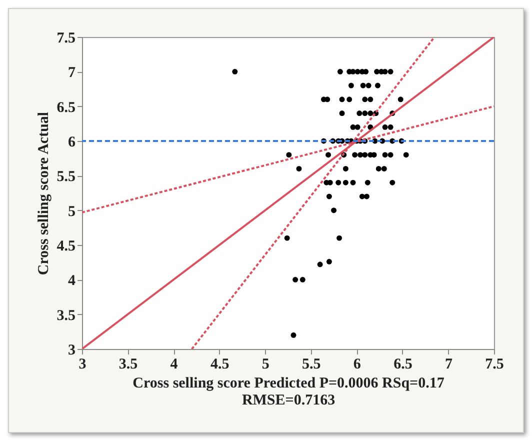 The width and height of the screenshot is (532, 441). Describe the element at coordinates (66, 316) in the screenshot. I see `y-tick-label: 3.5` at that location.